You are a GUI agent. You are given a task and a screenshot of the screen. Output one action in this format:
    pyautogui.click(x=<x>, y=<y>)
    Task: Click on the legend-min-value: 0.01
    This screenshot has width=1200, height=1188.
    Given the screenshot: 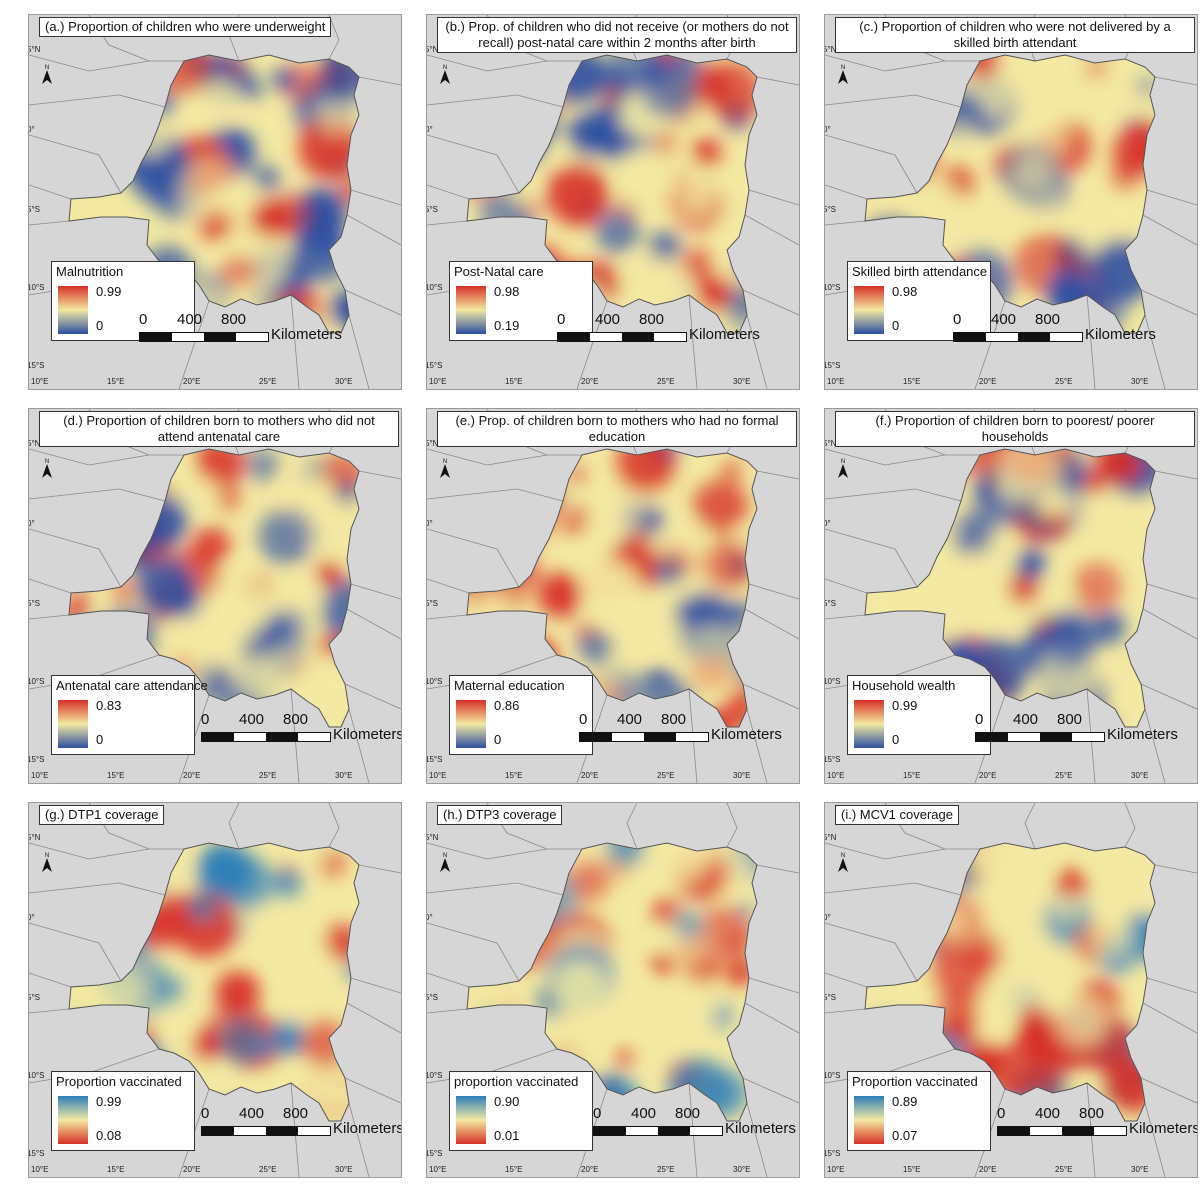 What is the action you would take?
    pyautogui.click(x=507, y=1135)
    